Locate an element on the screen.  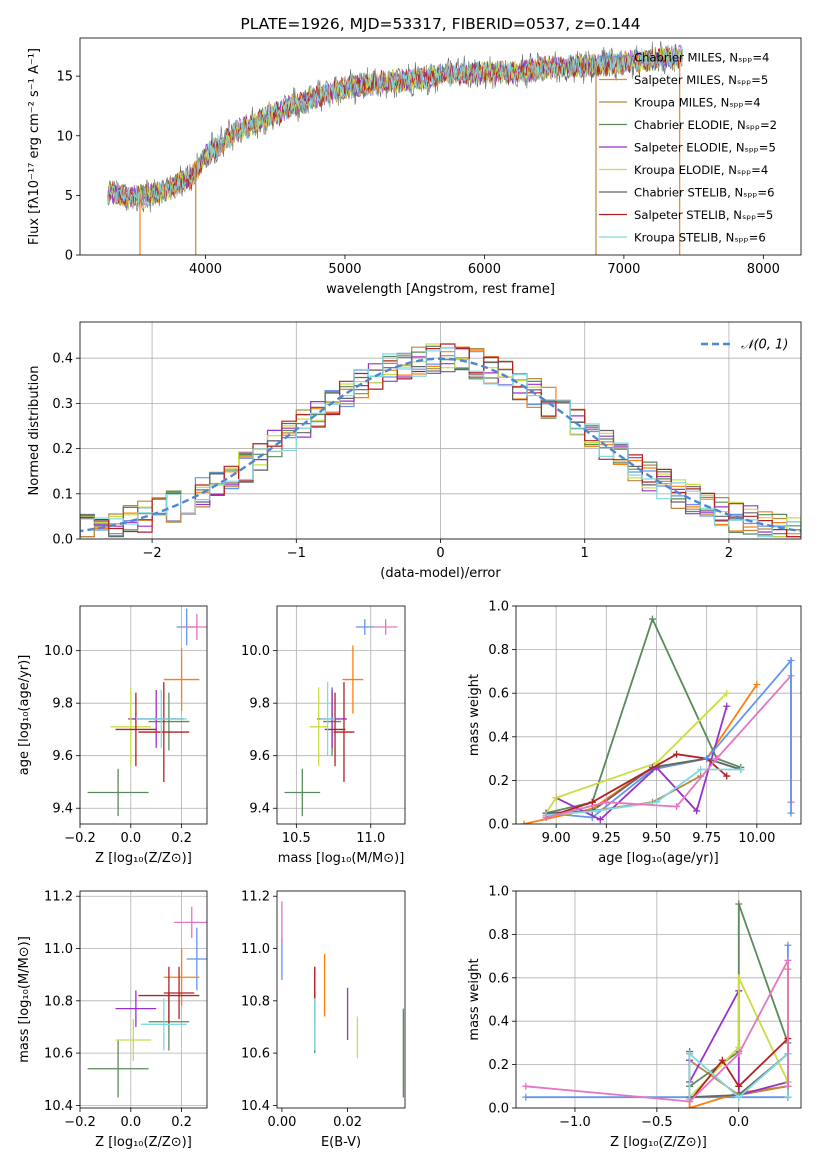
y-axis-label: age [log₁₀(age/yr)] is located at coordinates (24, 715).